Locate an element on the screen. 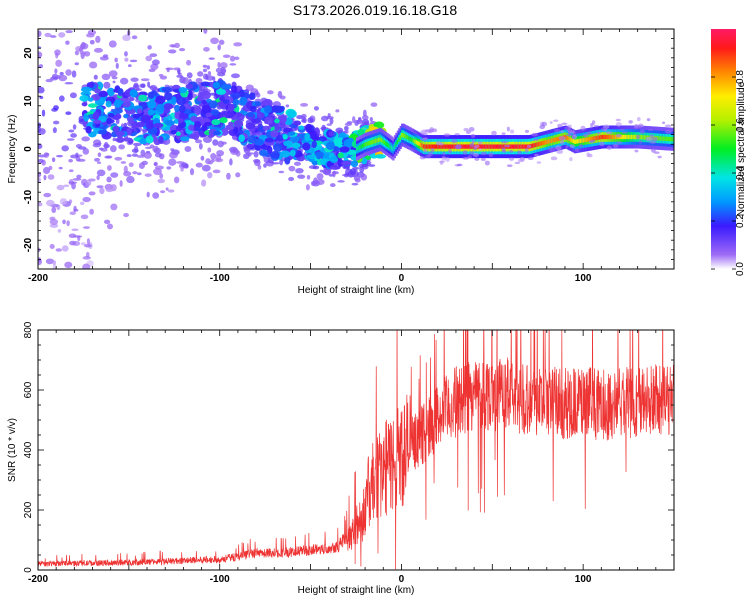 The height and width of the screenshot is (600, 750). x-tick-label: 0 is located at coordinates (402, 579).